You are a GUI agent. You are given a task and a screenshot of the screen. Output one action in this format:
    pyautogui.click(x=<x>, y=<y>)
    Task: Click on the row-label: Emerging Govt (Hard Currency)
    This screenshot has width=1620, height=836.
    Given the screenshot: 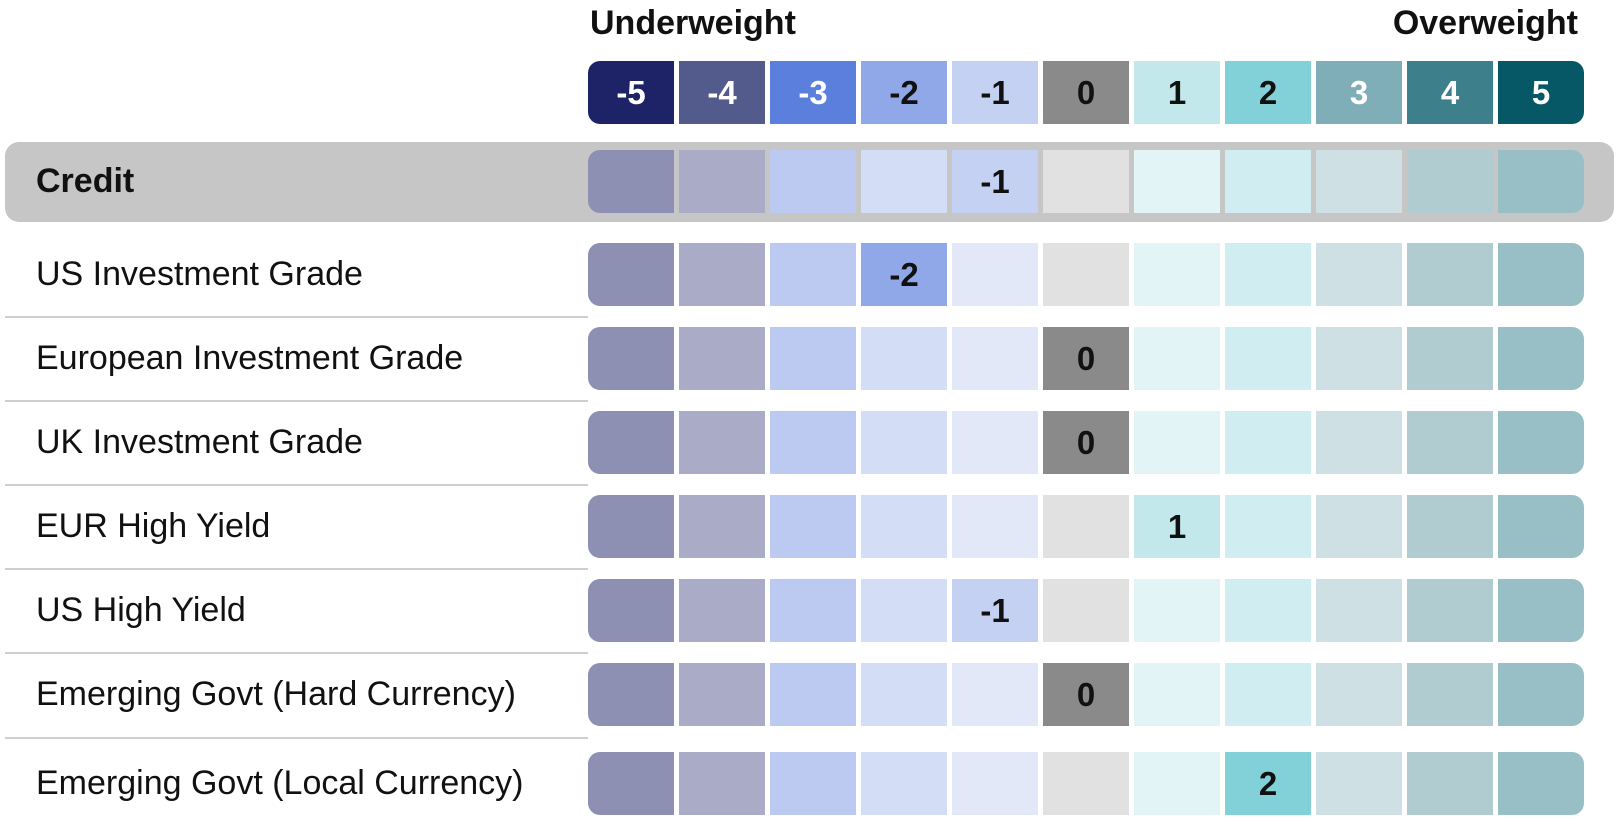 What is the action you would take?
    pyautogui.click(x=276, y=694)
    